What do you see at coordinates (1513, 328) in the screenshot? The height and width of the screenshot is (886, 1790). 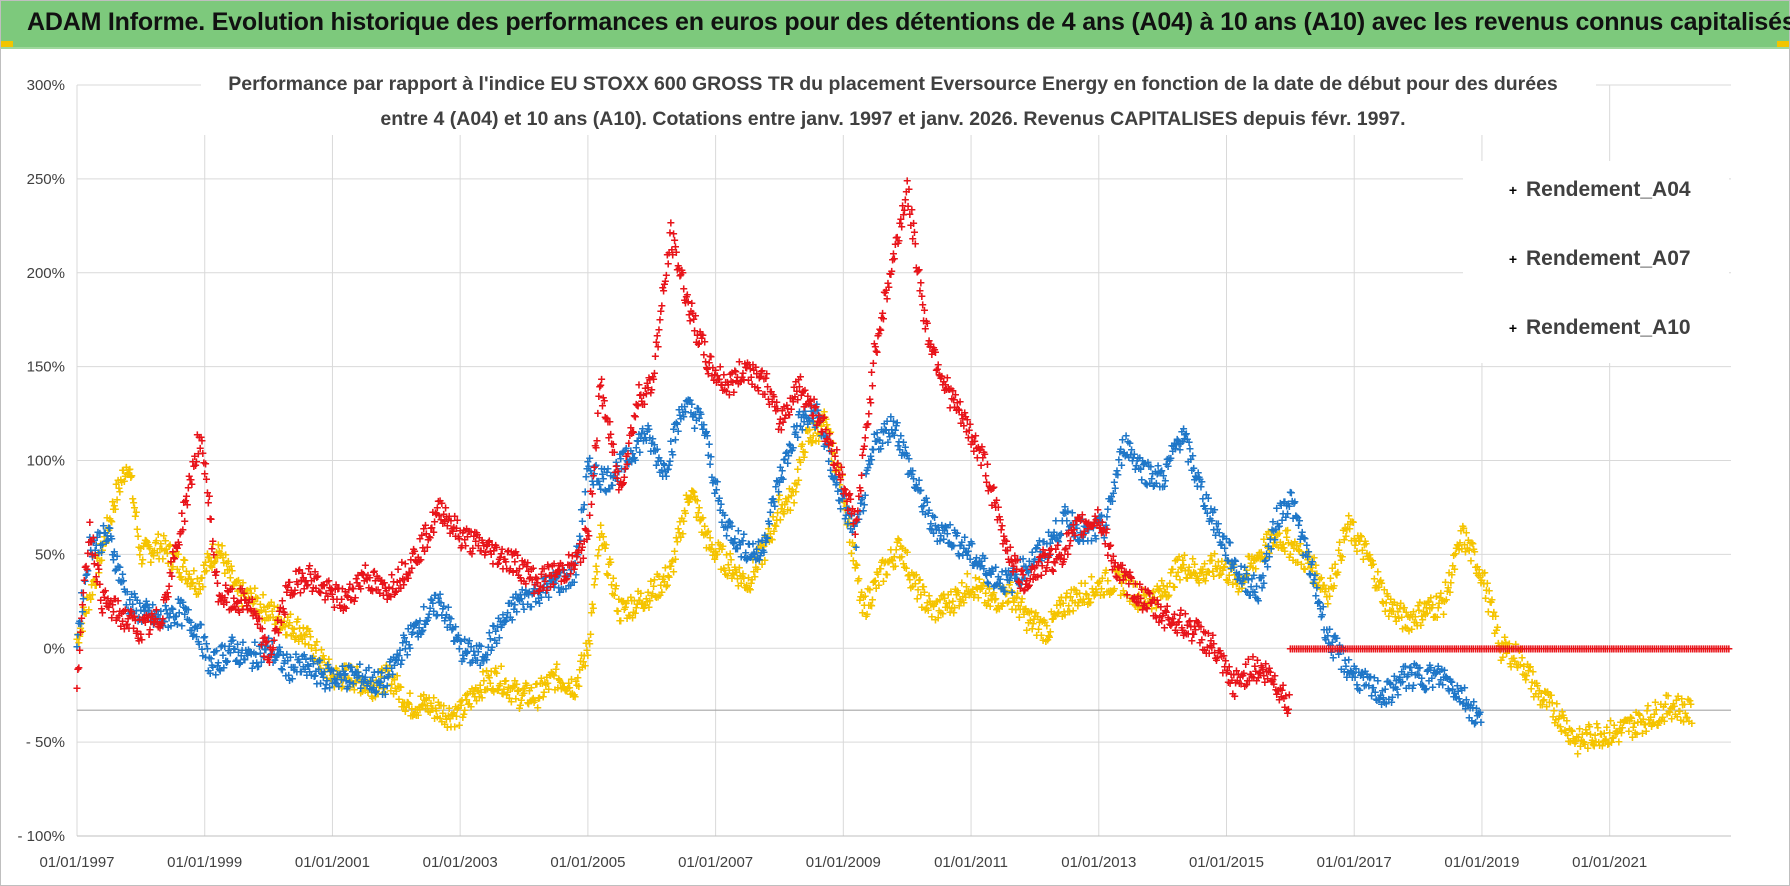 I see `legend-marker-a10: +` at bounding box center [1513, 328].